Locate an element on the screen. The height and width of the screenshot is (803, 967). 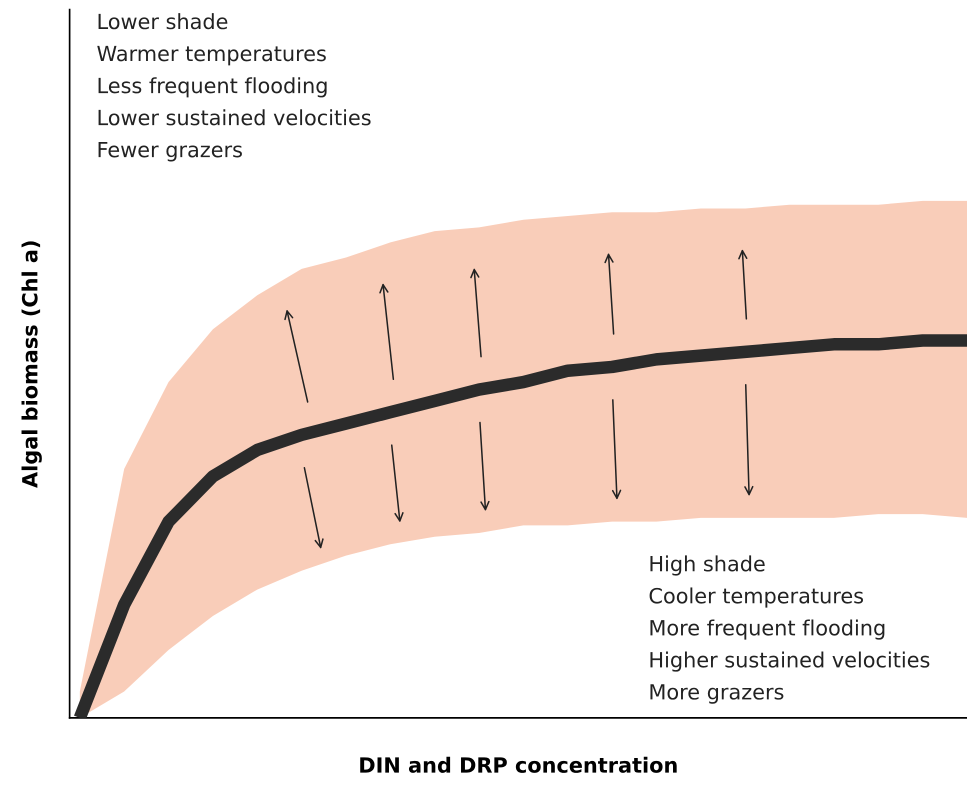
text: Lower shade Warmer temperatures Less frequent flooding Lower sustained velocities Fewer grazers is located at coordinates (234, 87).